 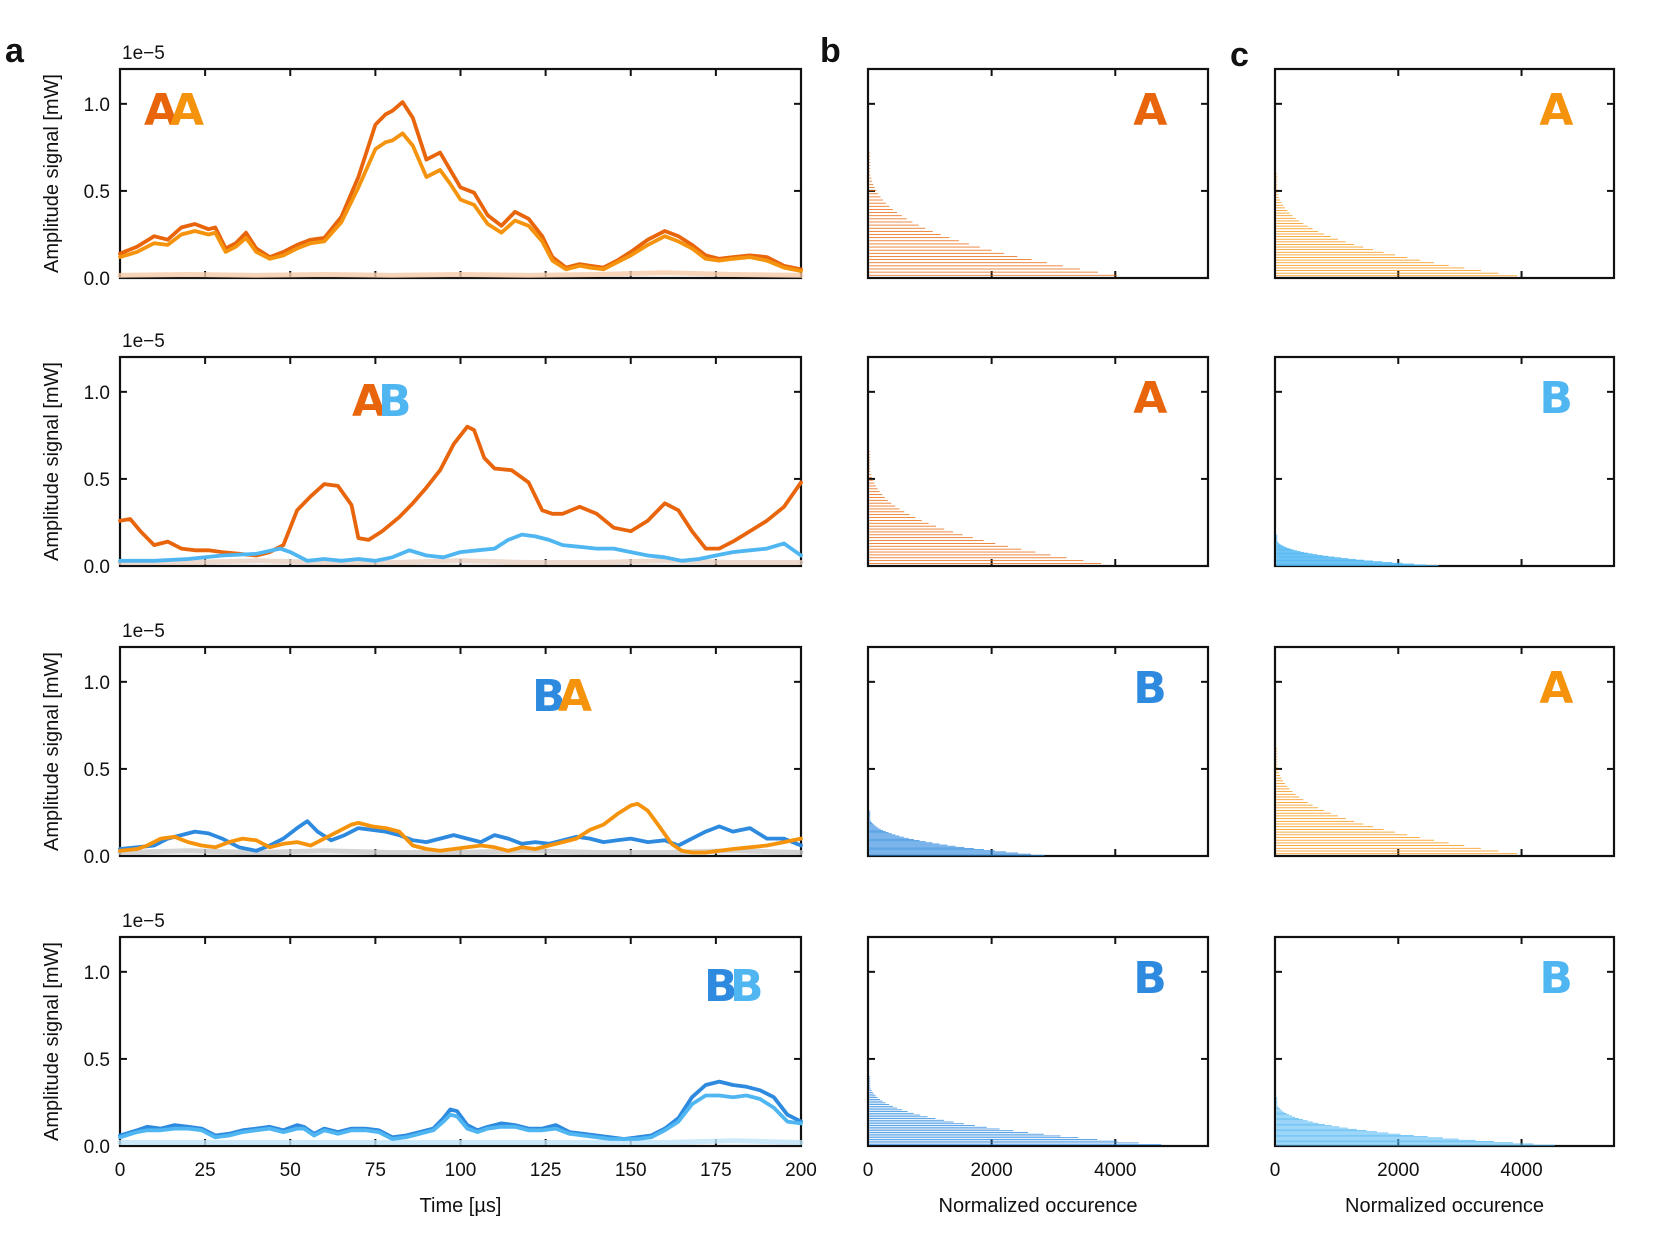 I want to click on series-line-a-light, so click(x=460, y=828).